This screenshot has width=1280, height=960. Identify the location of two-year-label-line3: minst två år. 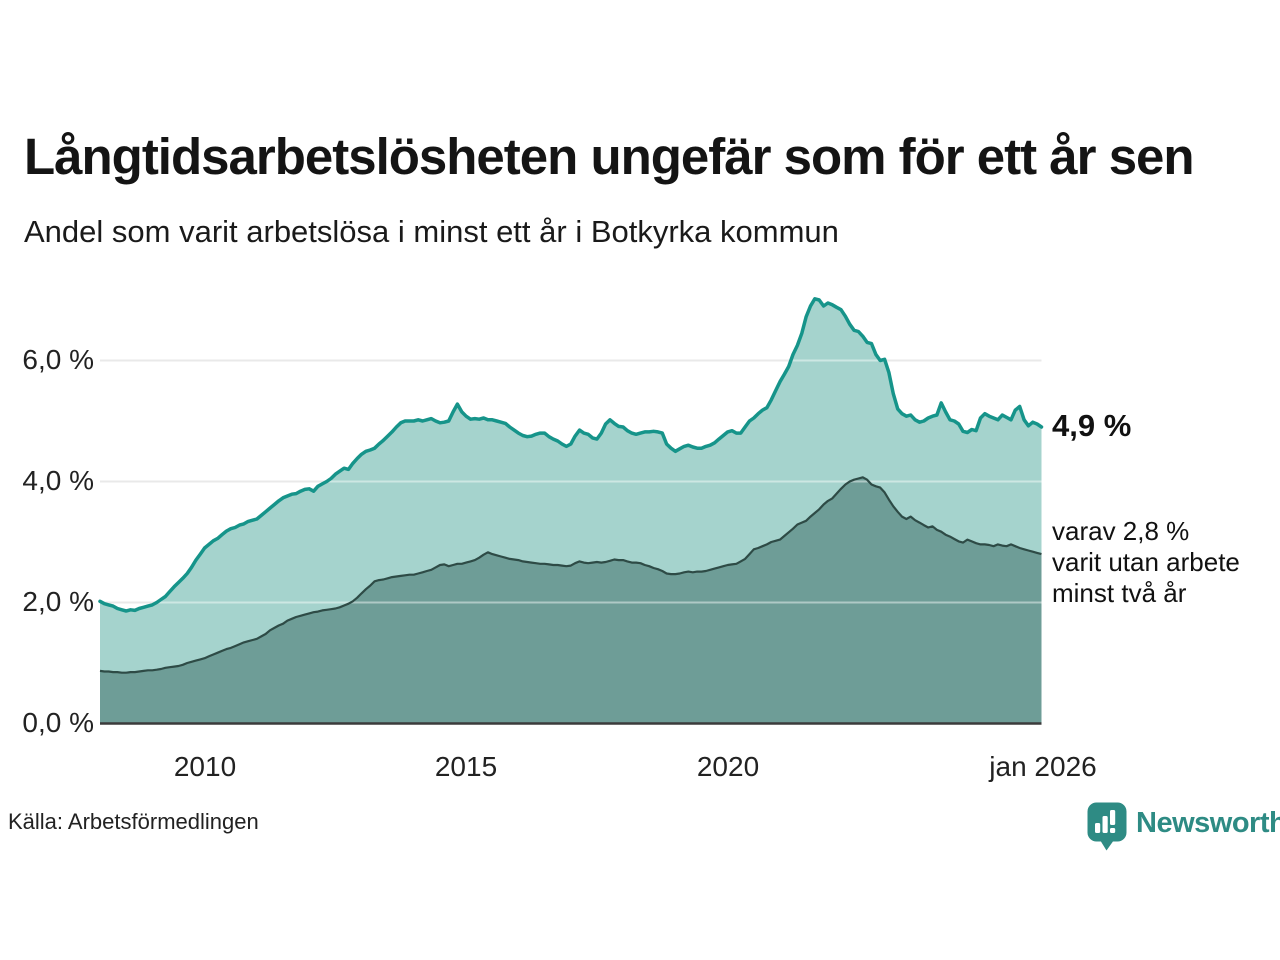
(1119, 593).